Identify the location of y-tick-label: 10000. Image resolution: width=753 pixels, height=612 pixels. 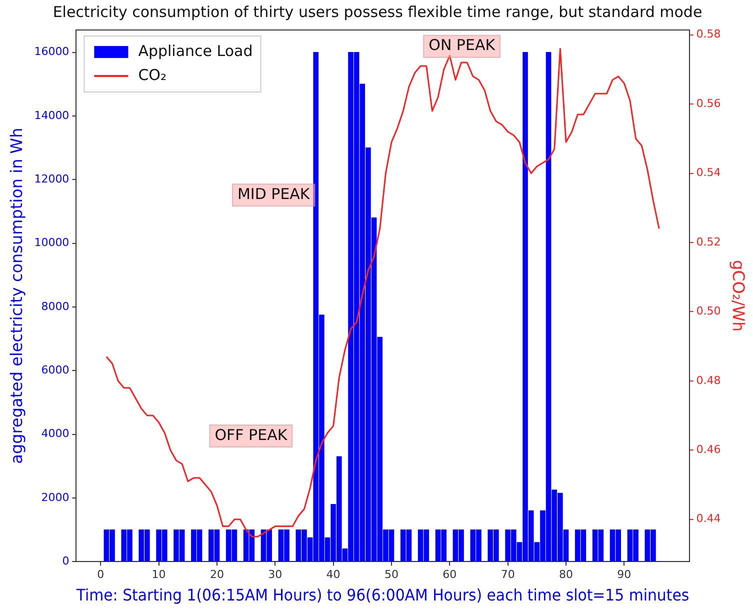
(52, 243).